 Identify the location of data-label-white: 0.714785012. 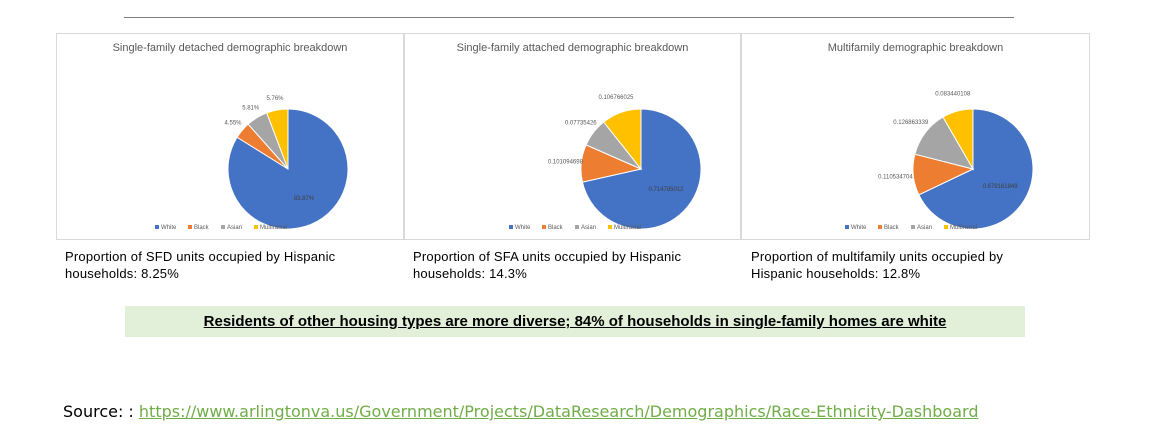
(666, 190).